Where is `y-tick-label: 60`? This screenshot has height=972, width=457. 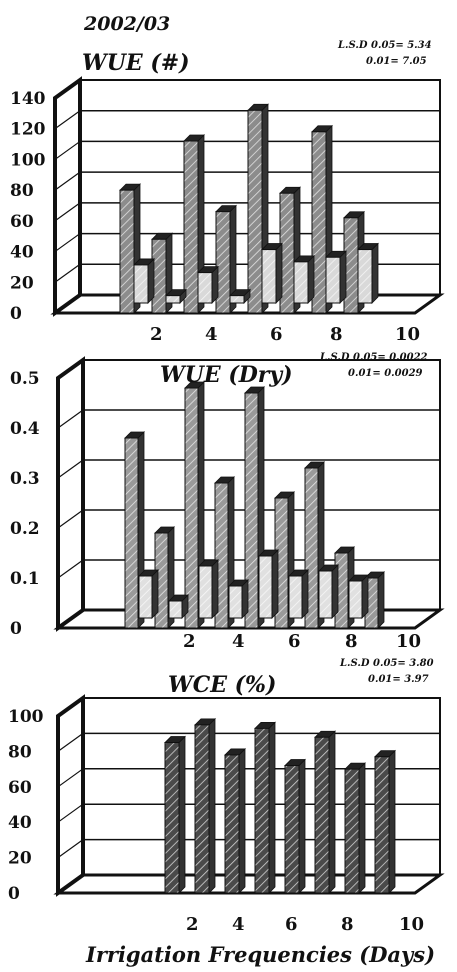
y-tick-label: 60 is located at coordinates (22, 222).